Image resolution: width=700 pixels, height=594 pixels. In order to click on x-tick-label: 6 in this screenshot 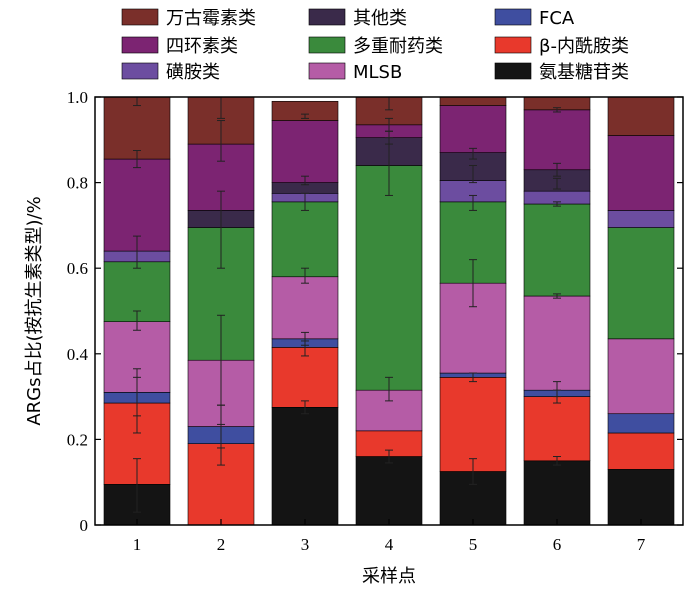, I will do `click(557, 544)`.